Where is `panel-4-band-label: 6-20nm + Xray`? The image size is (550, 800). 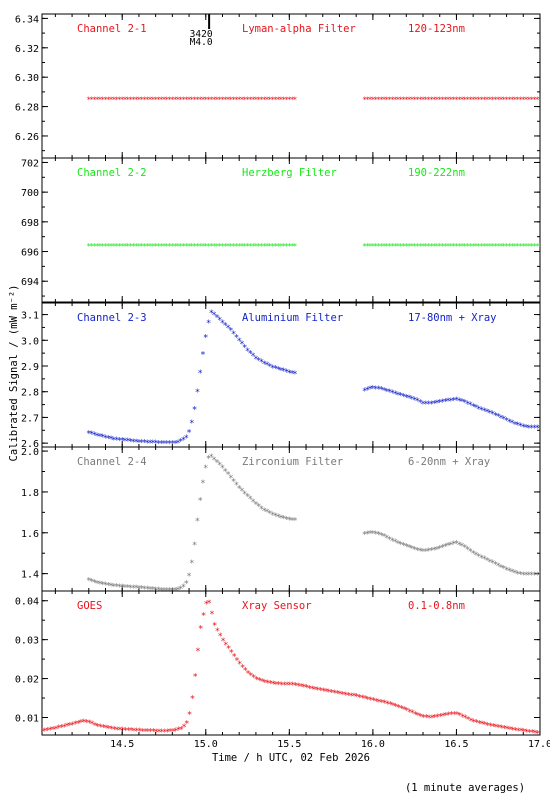 panel-4-band-label: 6-20nm + Xray is located at coordinates (449, 462).